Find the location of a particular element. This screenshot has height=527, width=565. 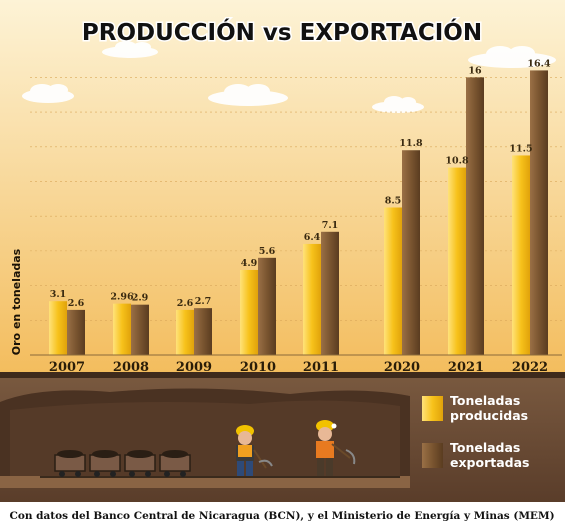

mine-carts is located at coordinates (122, 463).